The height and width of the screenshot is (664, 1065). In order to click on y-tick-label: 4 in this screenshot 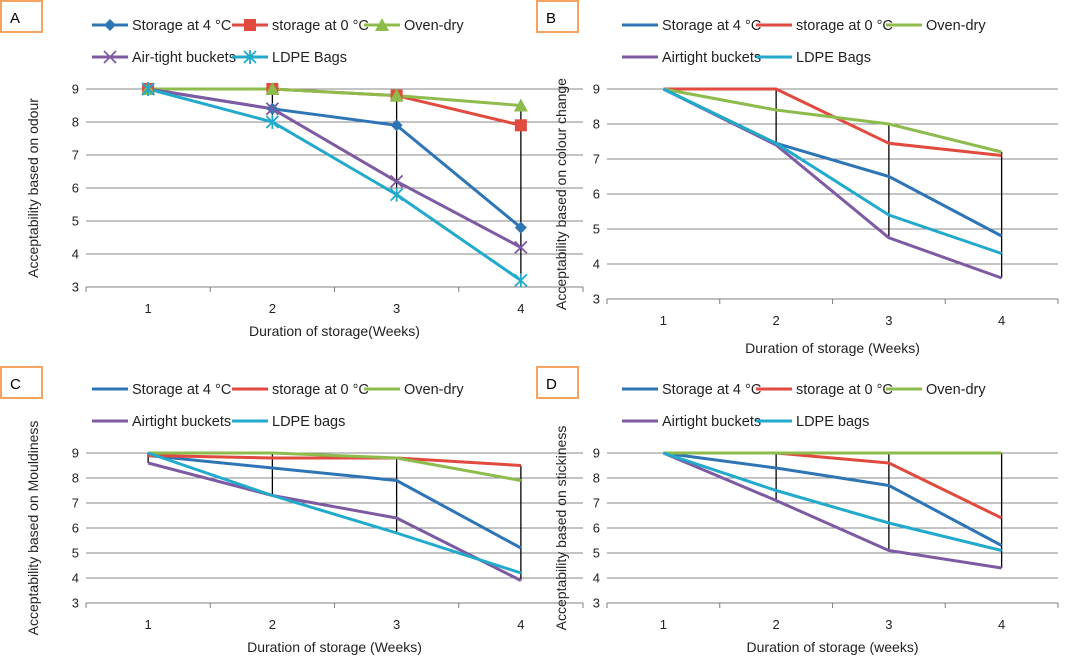, I will do `click(596, 578)`.